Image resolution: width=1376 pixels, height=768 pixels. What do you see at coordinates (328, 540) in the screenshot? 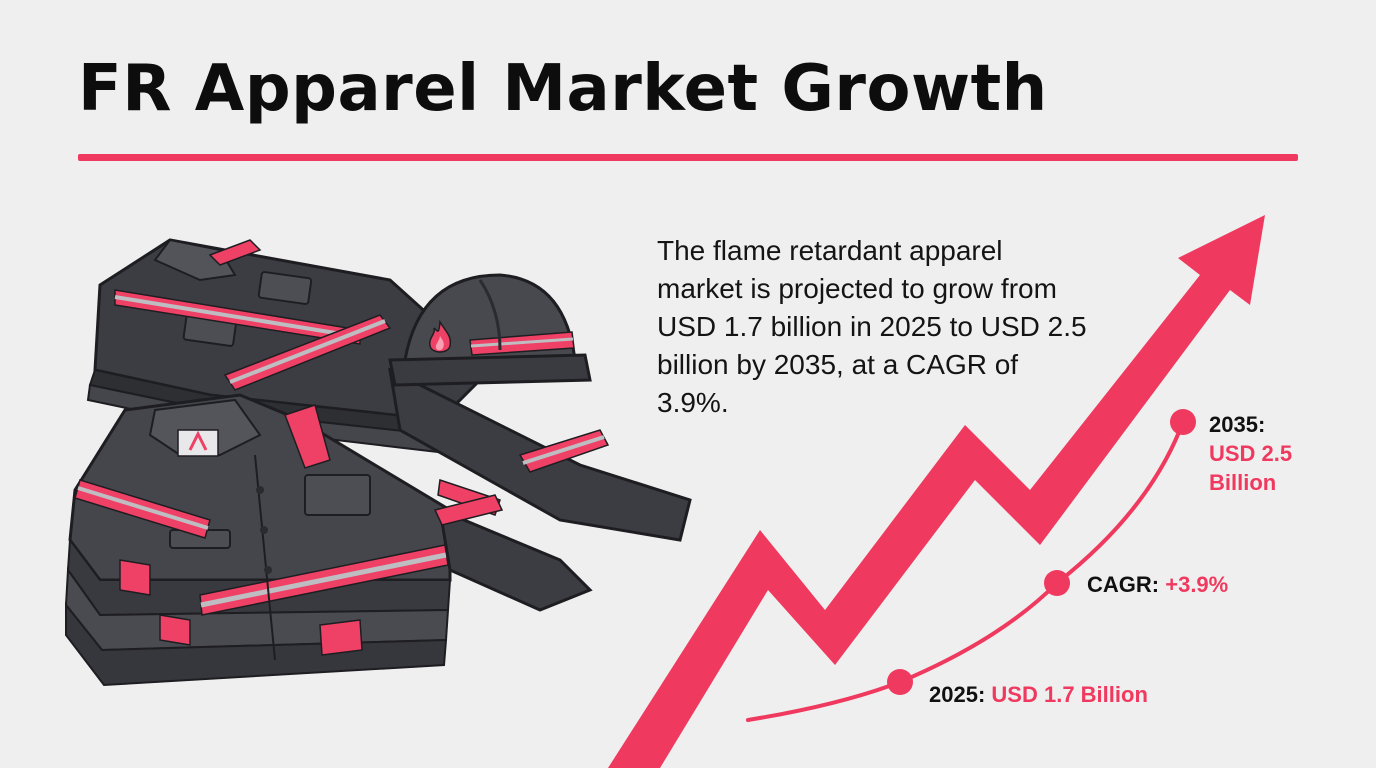
I see `folded-jacket` at bounding box center [328, 540].